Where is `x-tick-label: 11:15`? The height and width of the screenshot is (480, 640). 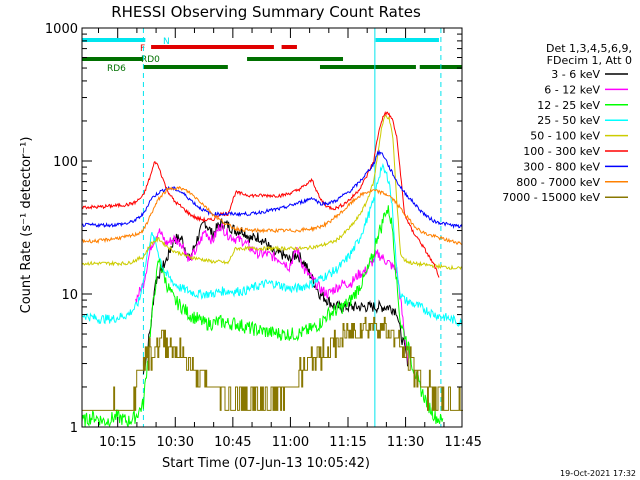 x-tick-label: 11:15 is located at coordinates (347, 442).